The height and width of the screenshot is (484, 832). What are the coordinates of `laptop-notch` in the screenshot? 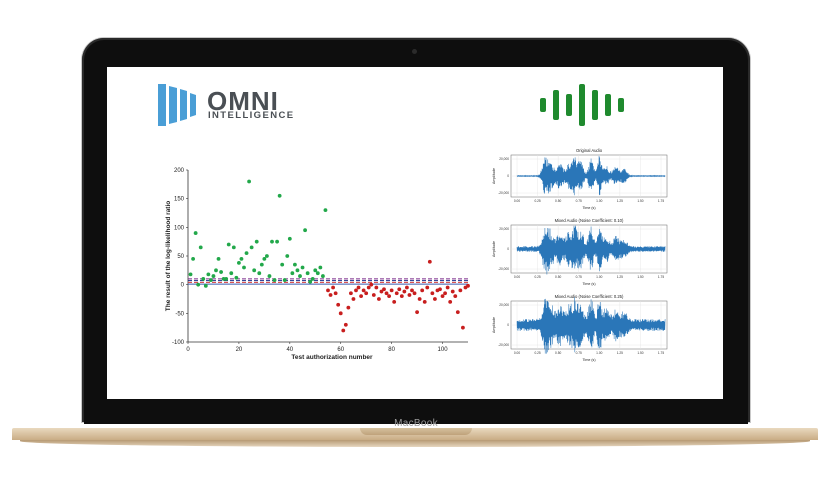 It's located at (416, 431).